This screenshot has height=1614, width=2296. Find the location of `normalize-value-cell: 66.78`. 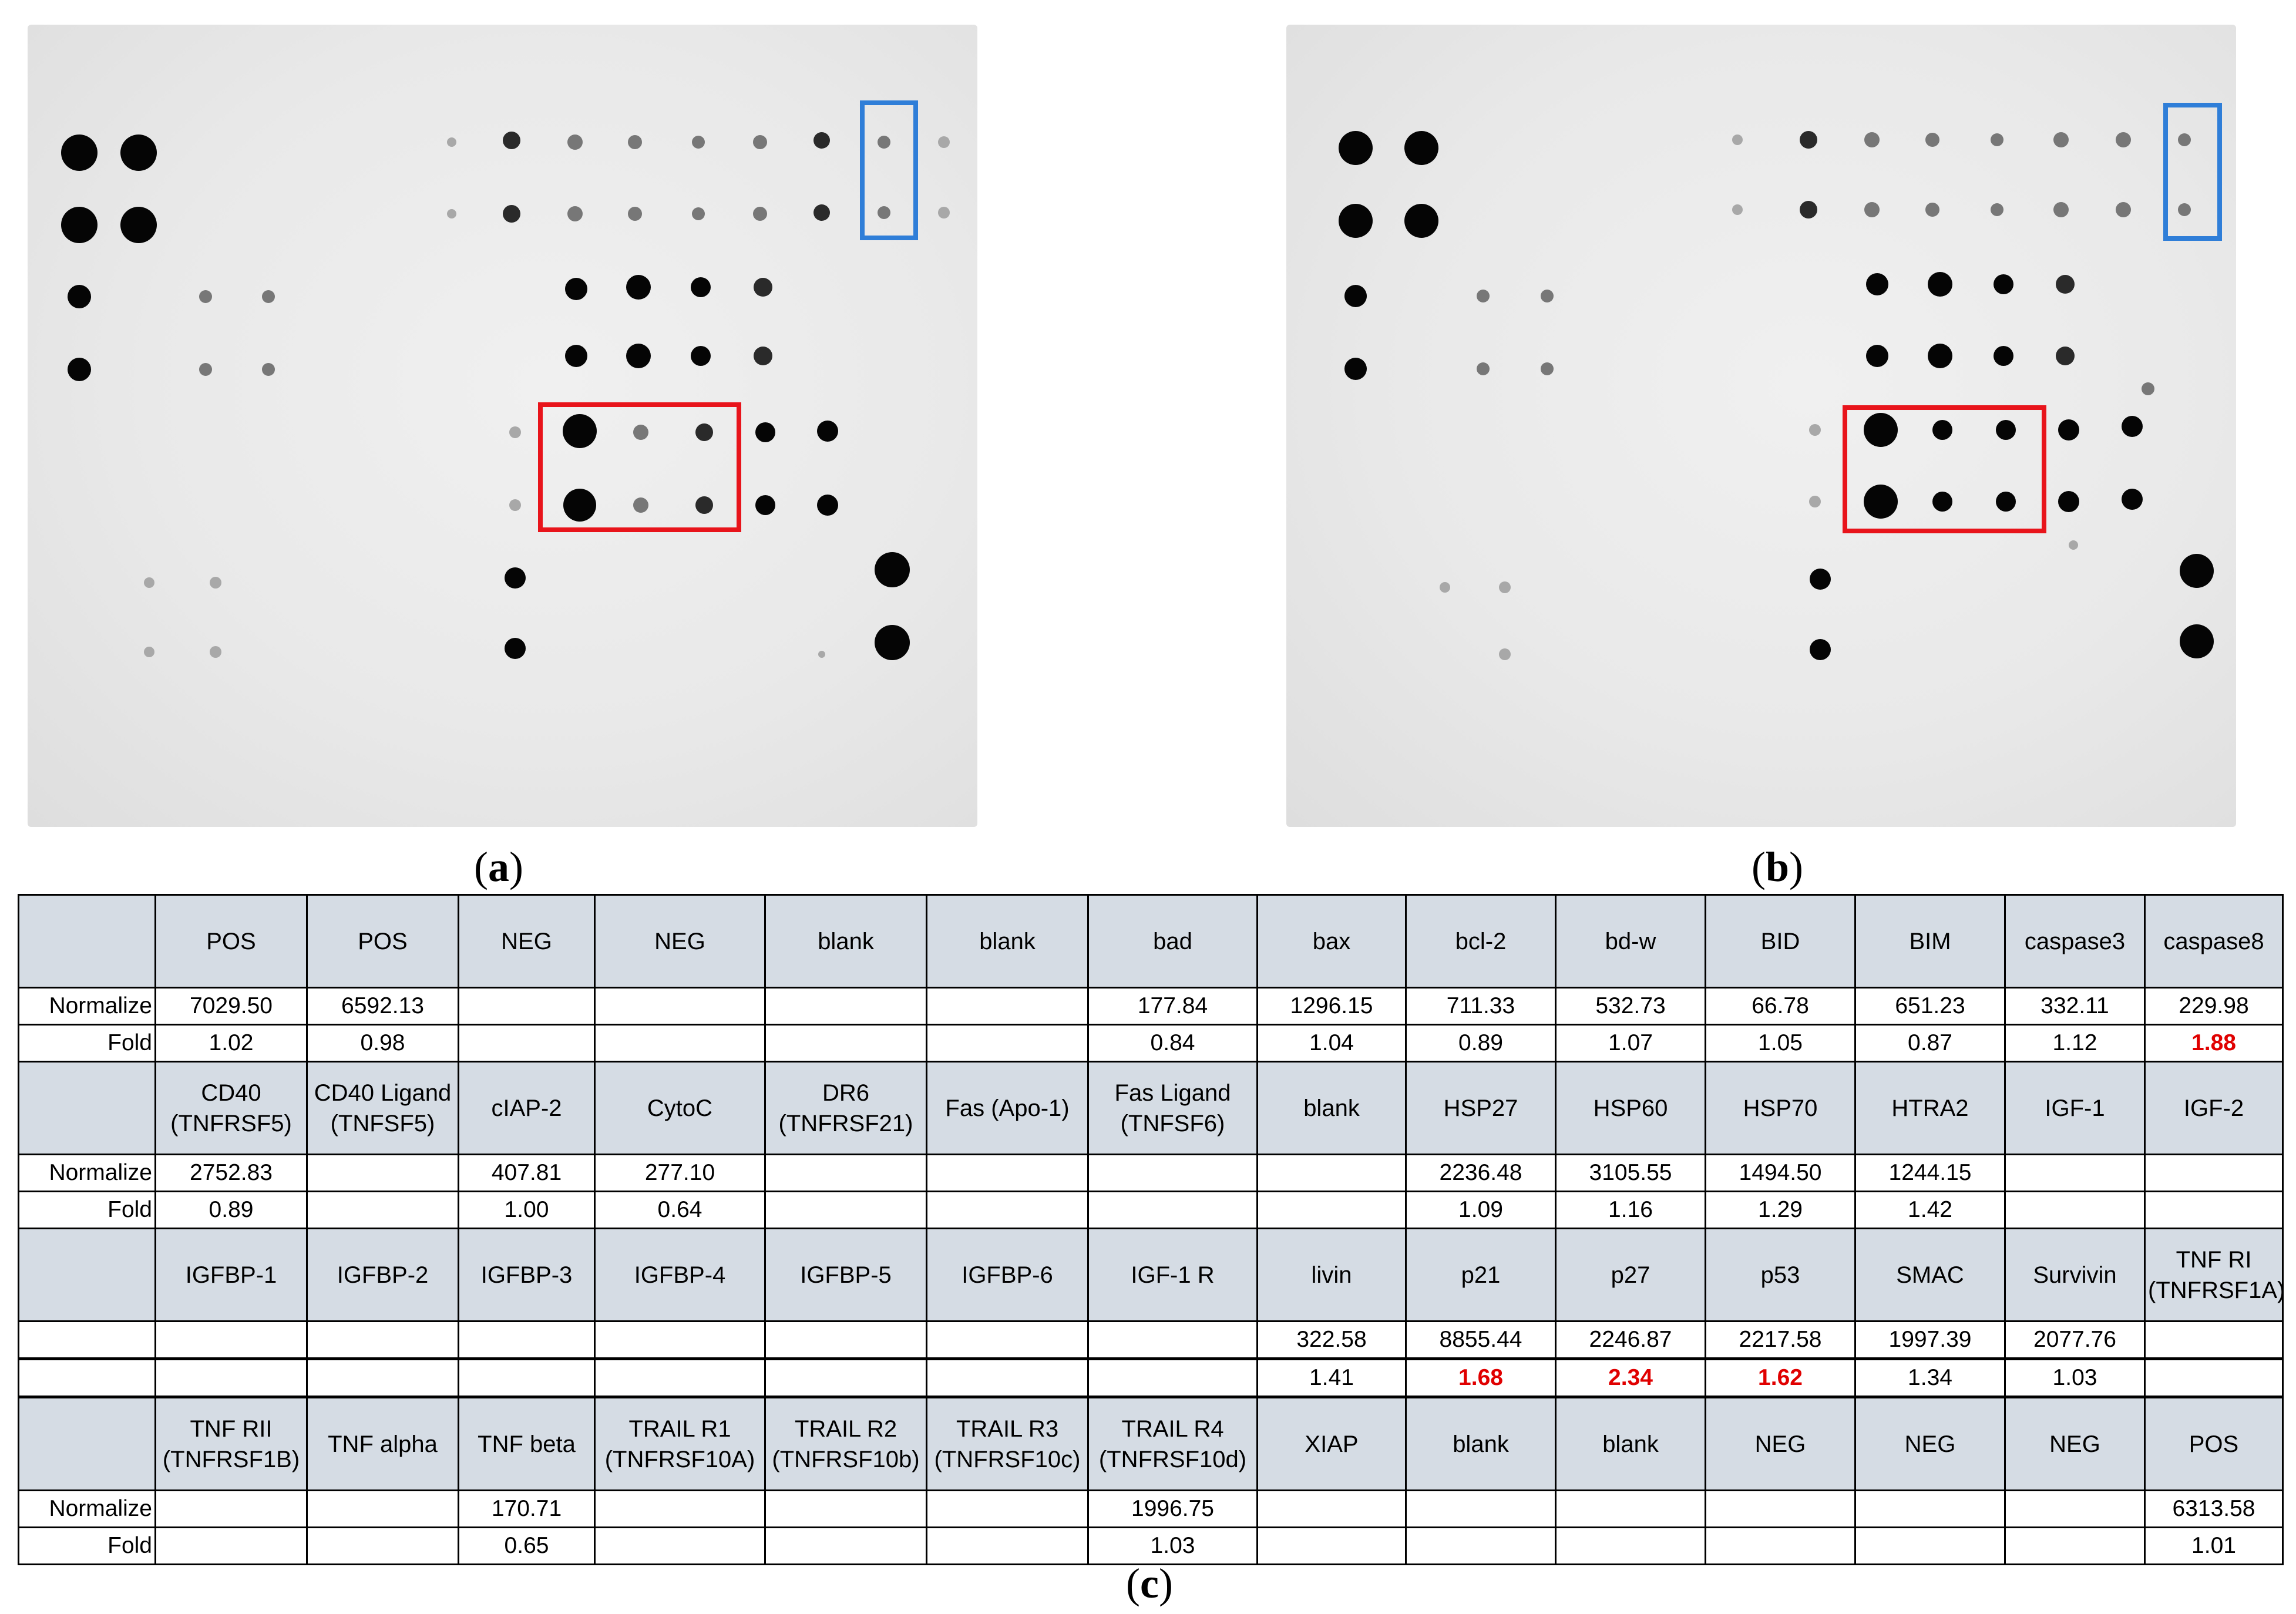

normalize-value-cell: 66.78 is located at coordinates (1780, 1006).